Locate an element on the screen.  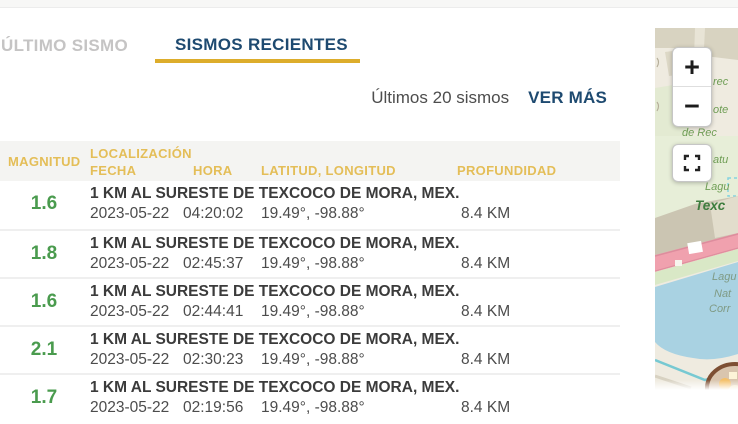
zoom-out-button: − is located at coordinates (692, 106).